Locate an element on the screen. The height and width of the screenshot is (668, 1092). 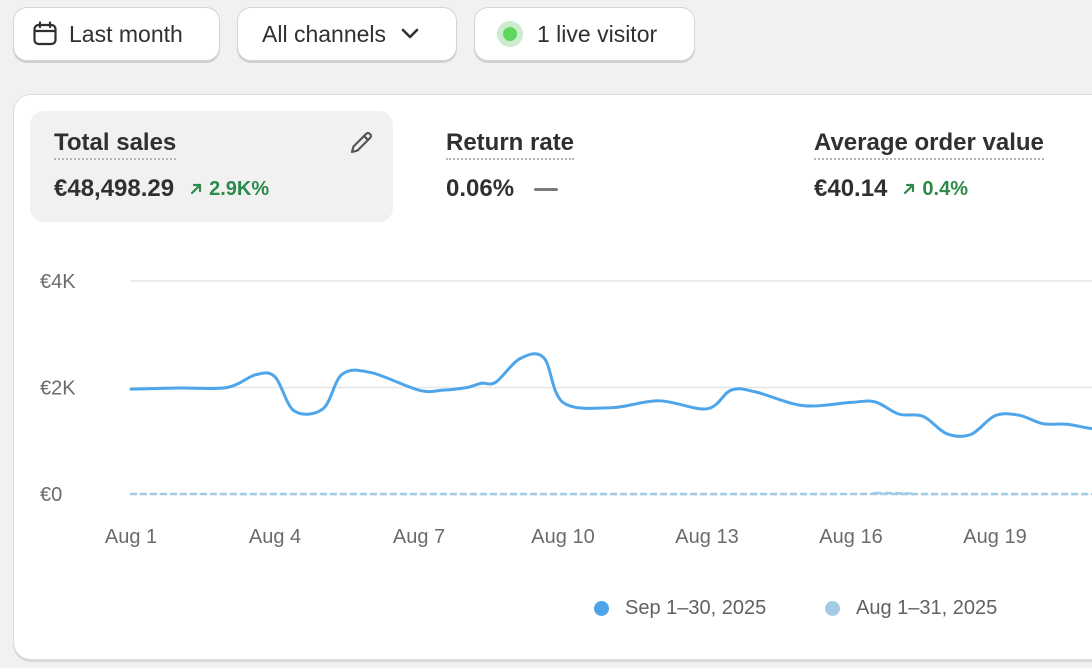
metric-tab-average-order-value: Average order value €40.14 0.4% is located at coordinates (941, 166).